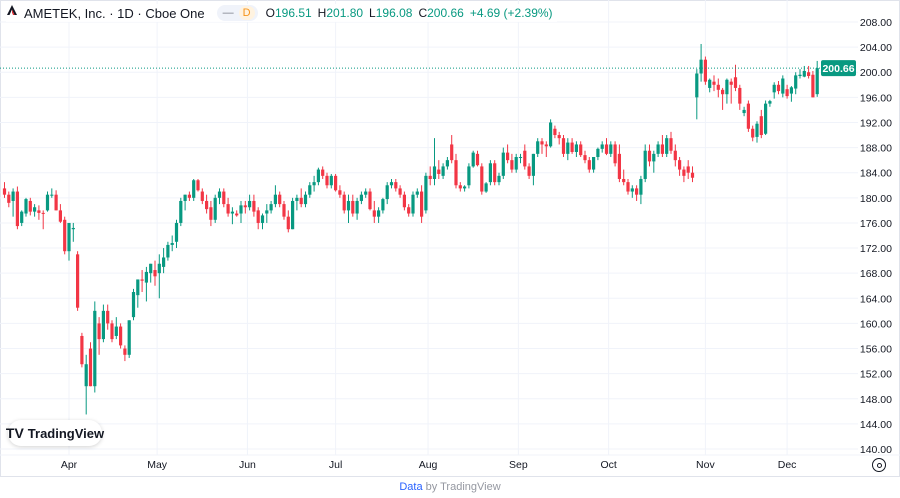 The width and height of the screenshot is (900, 498). What do you see at coordinates (411, 487) in the screenshot?
I see `data-link: Data` at bounding box center [411, 487].